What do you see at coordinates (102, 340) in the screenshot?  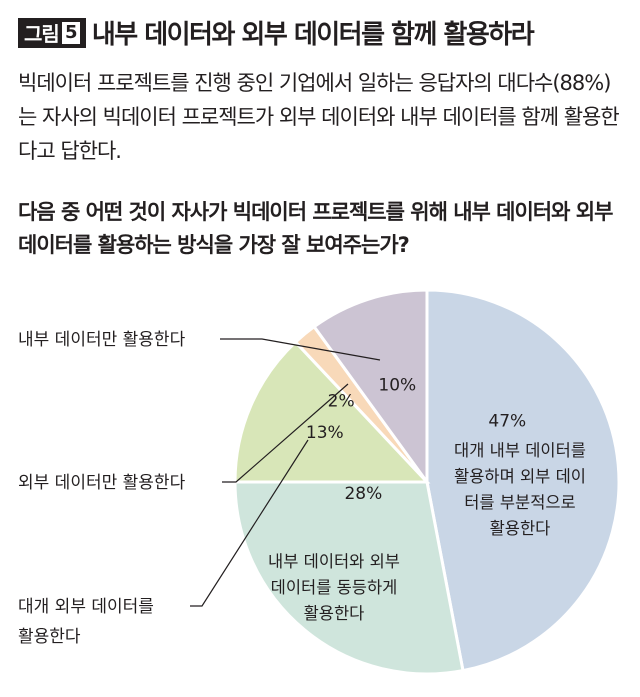 I see `outer-label-internal-only: 내부 데이터만 활용한다` at bounding box center [102, 340].